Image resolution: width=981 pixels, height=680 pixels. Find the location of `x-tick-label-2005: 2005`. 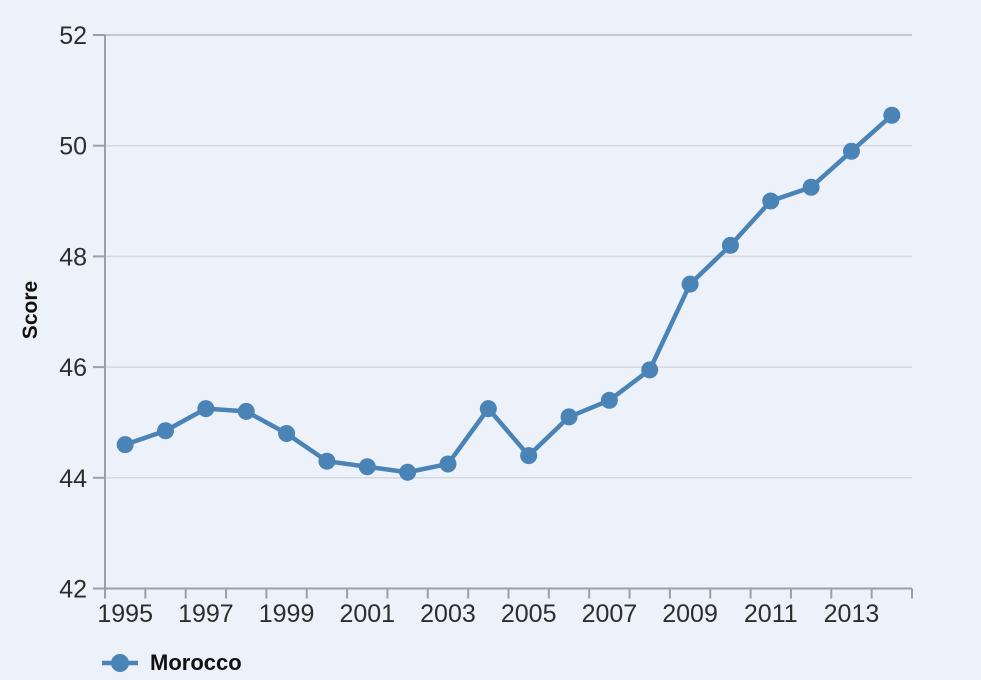

x-tick-label-2005: 2005 is located at coordinates (529, 614).